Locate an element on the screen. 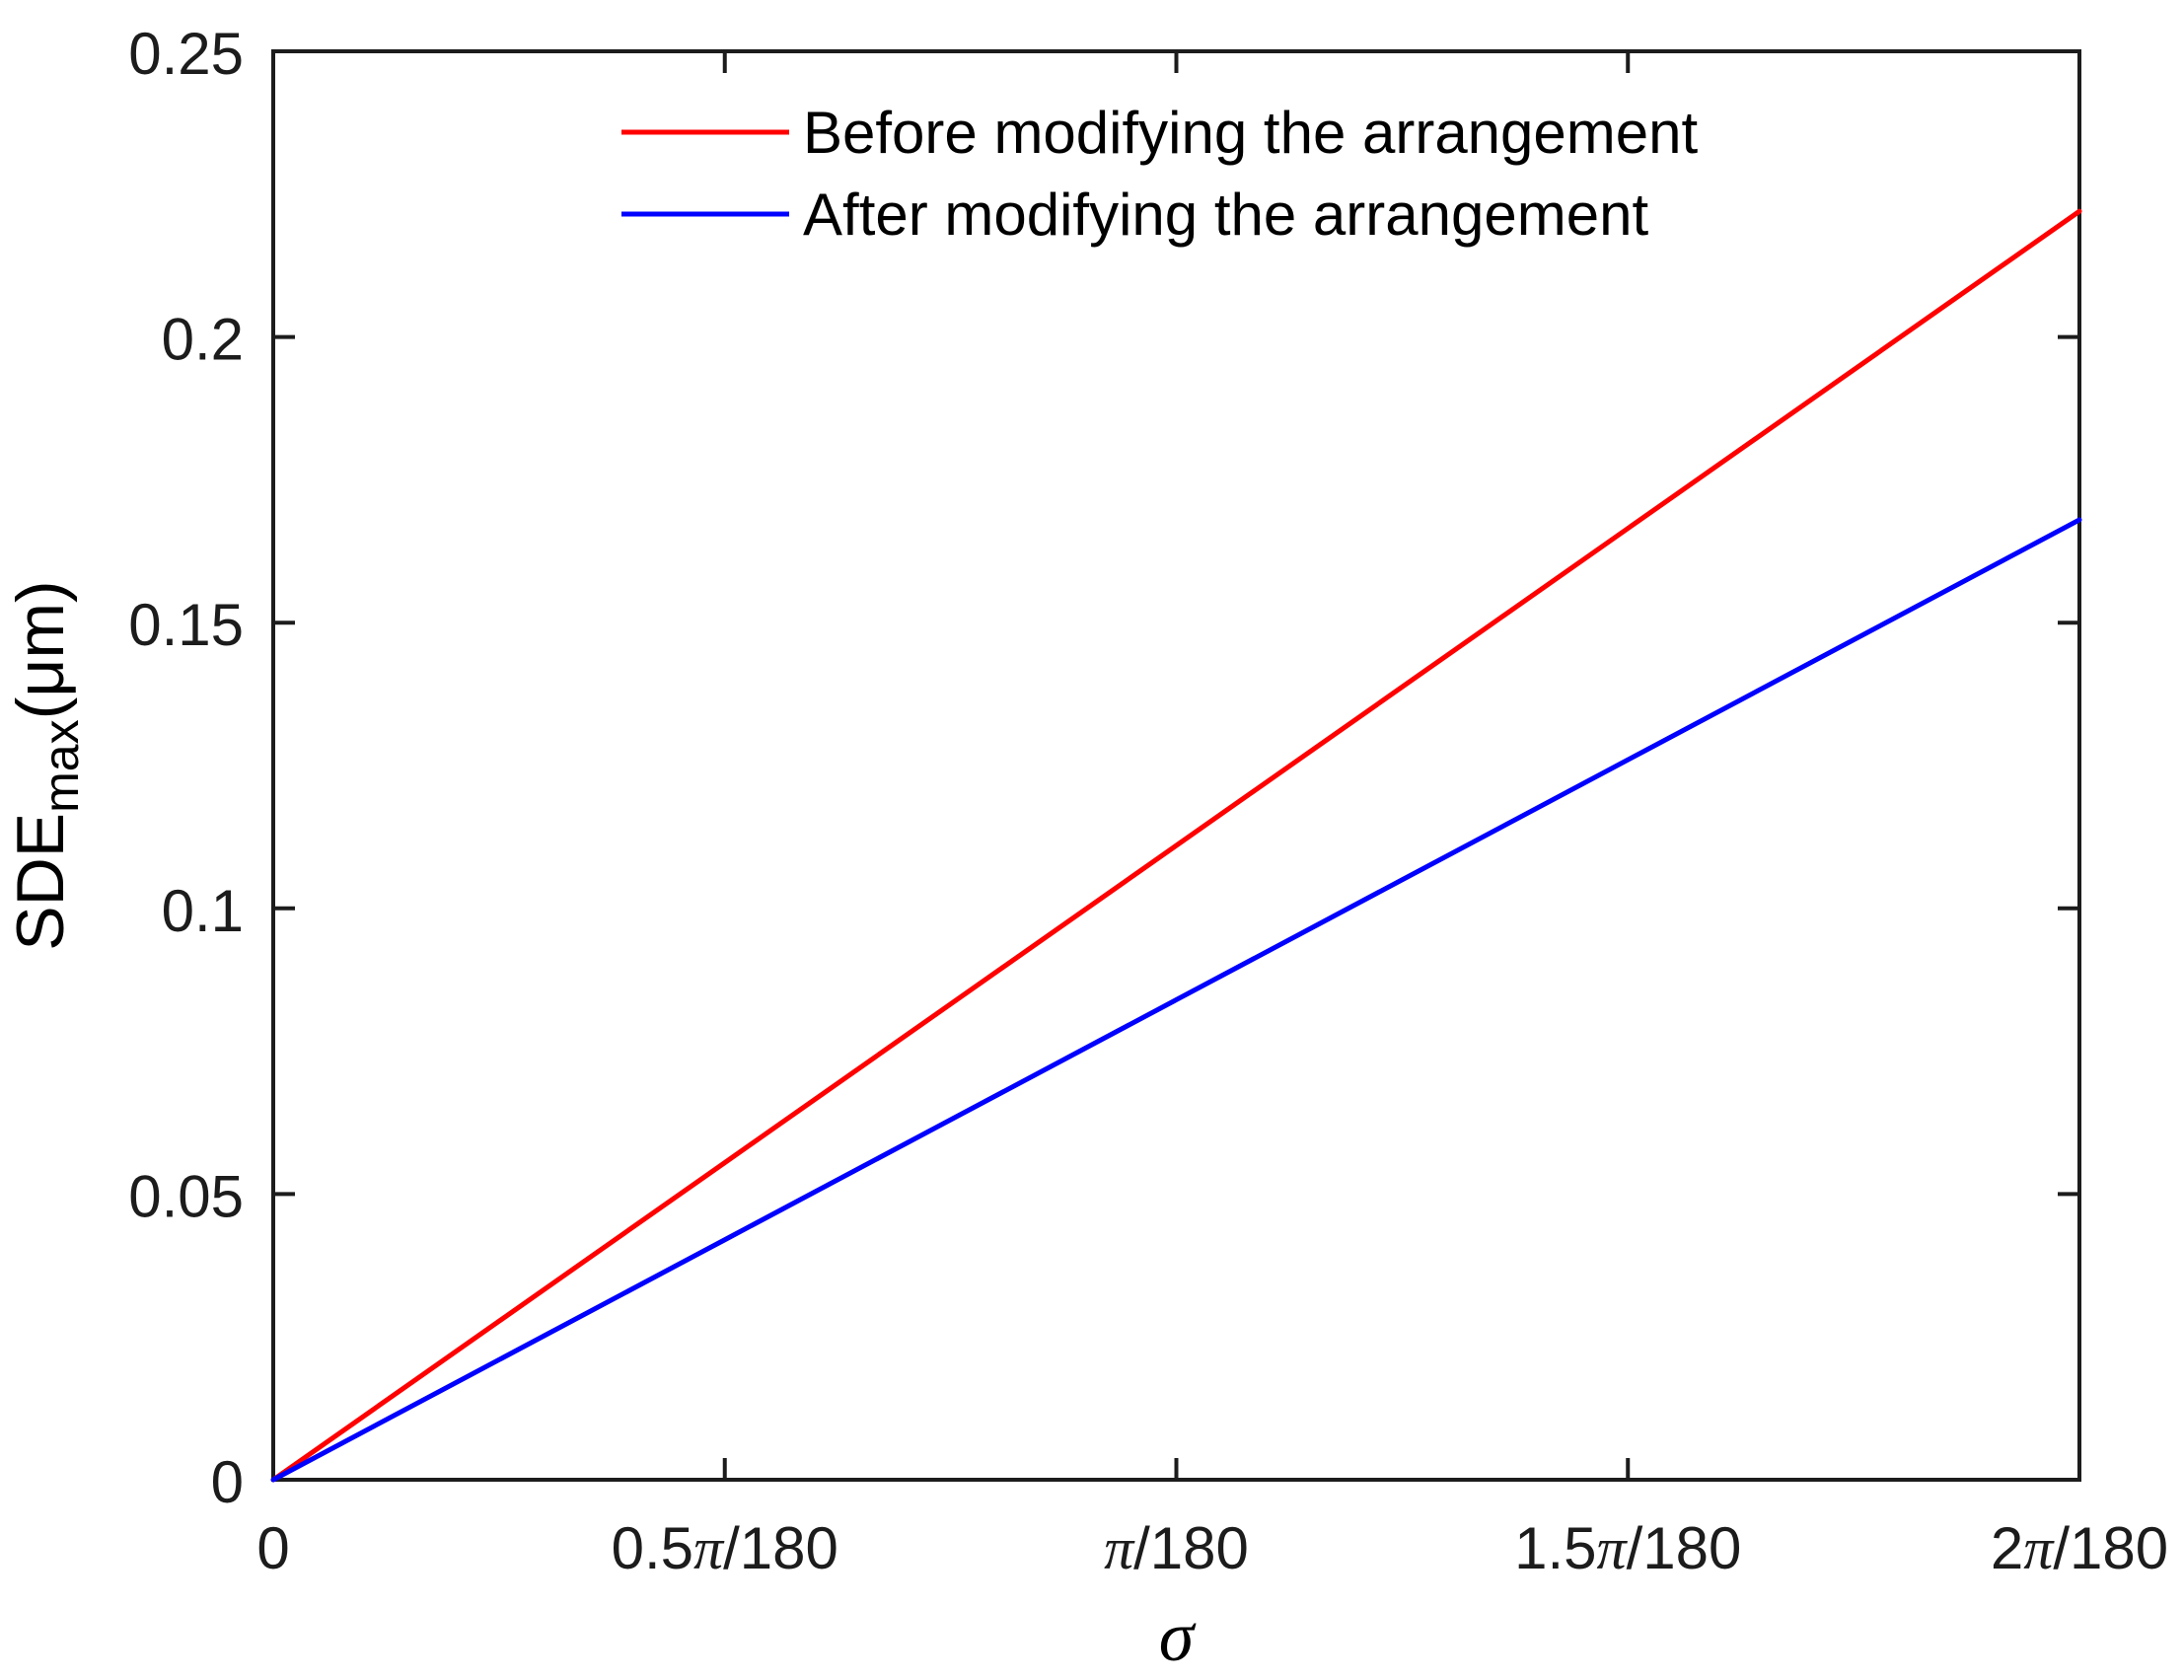 The image size is (2184, 1680). y-axis-label: SDEmax(μm) is located at coordinates (46, 765).